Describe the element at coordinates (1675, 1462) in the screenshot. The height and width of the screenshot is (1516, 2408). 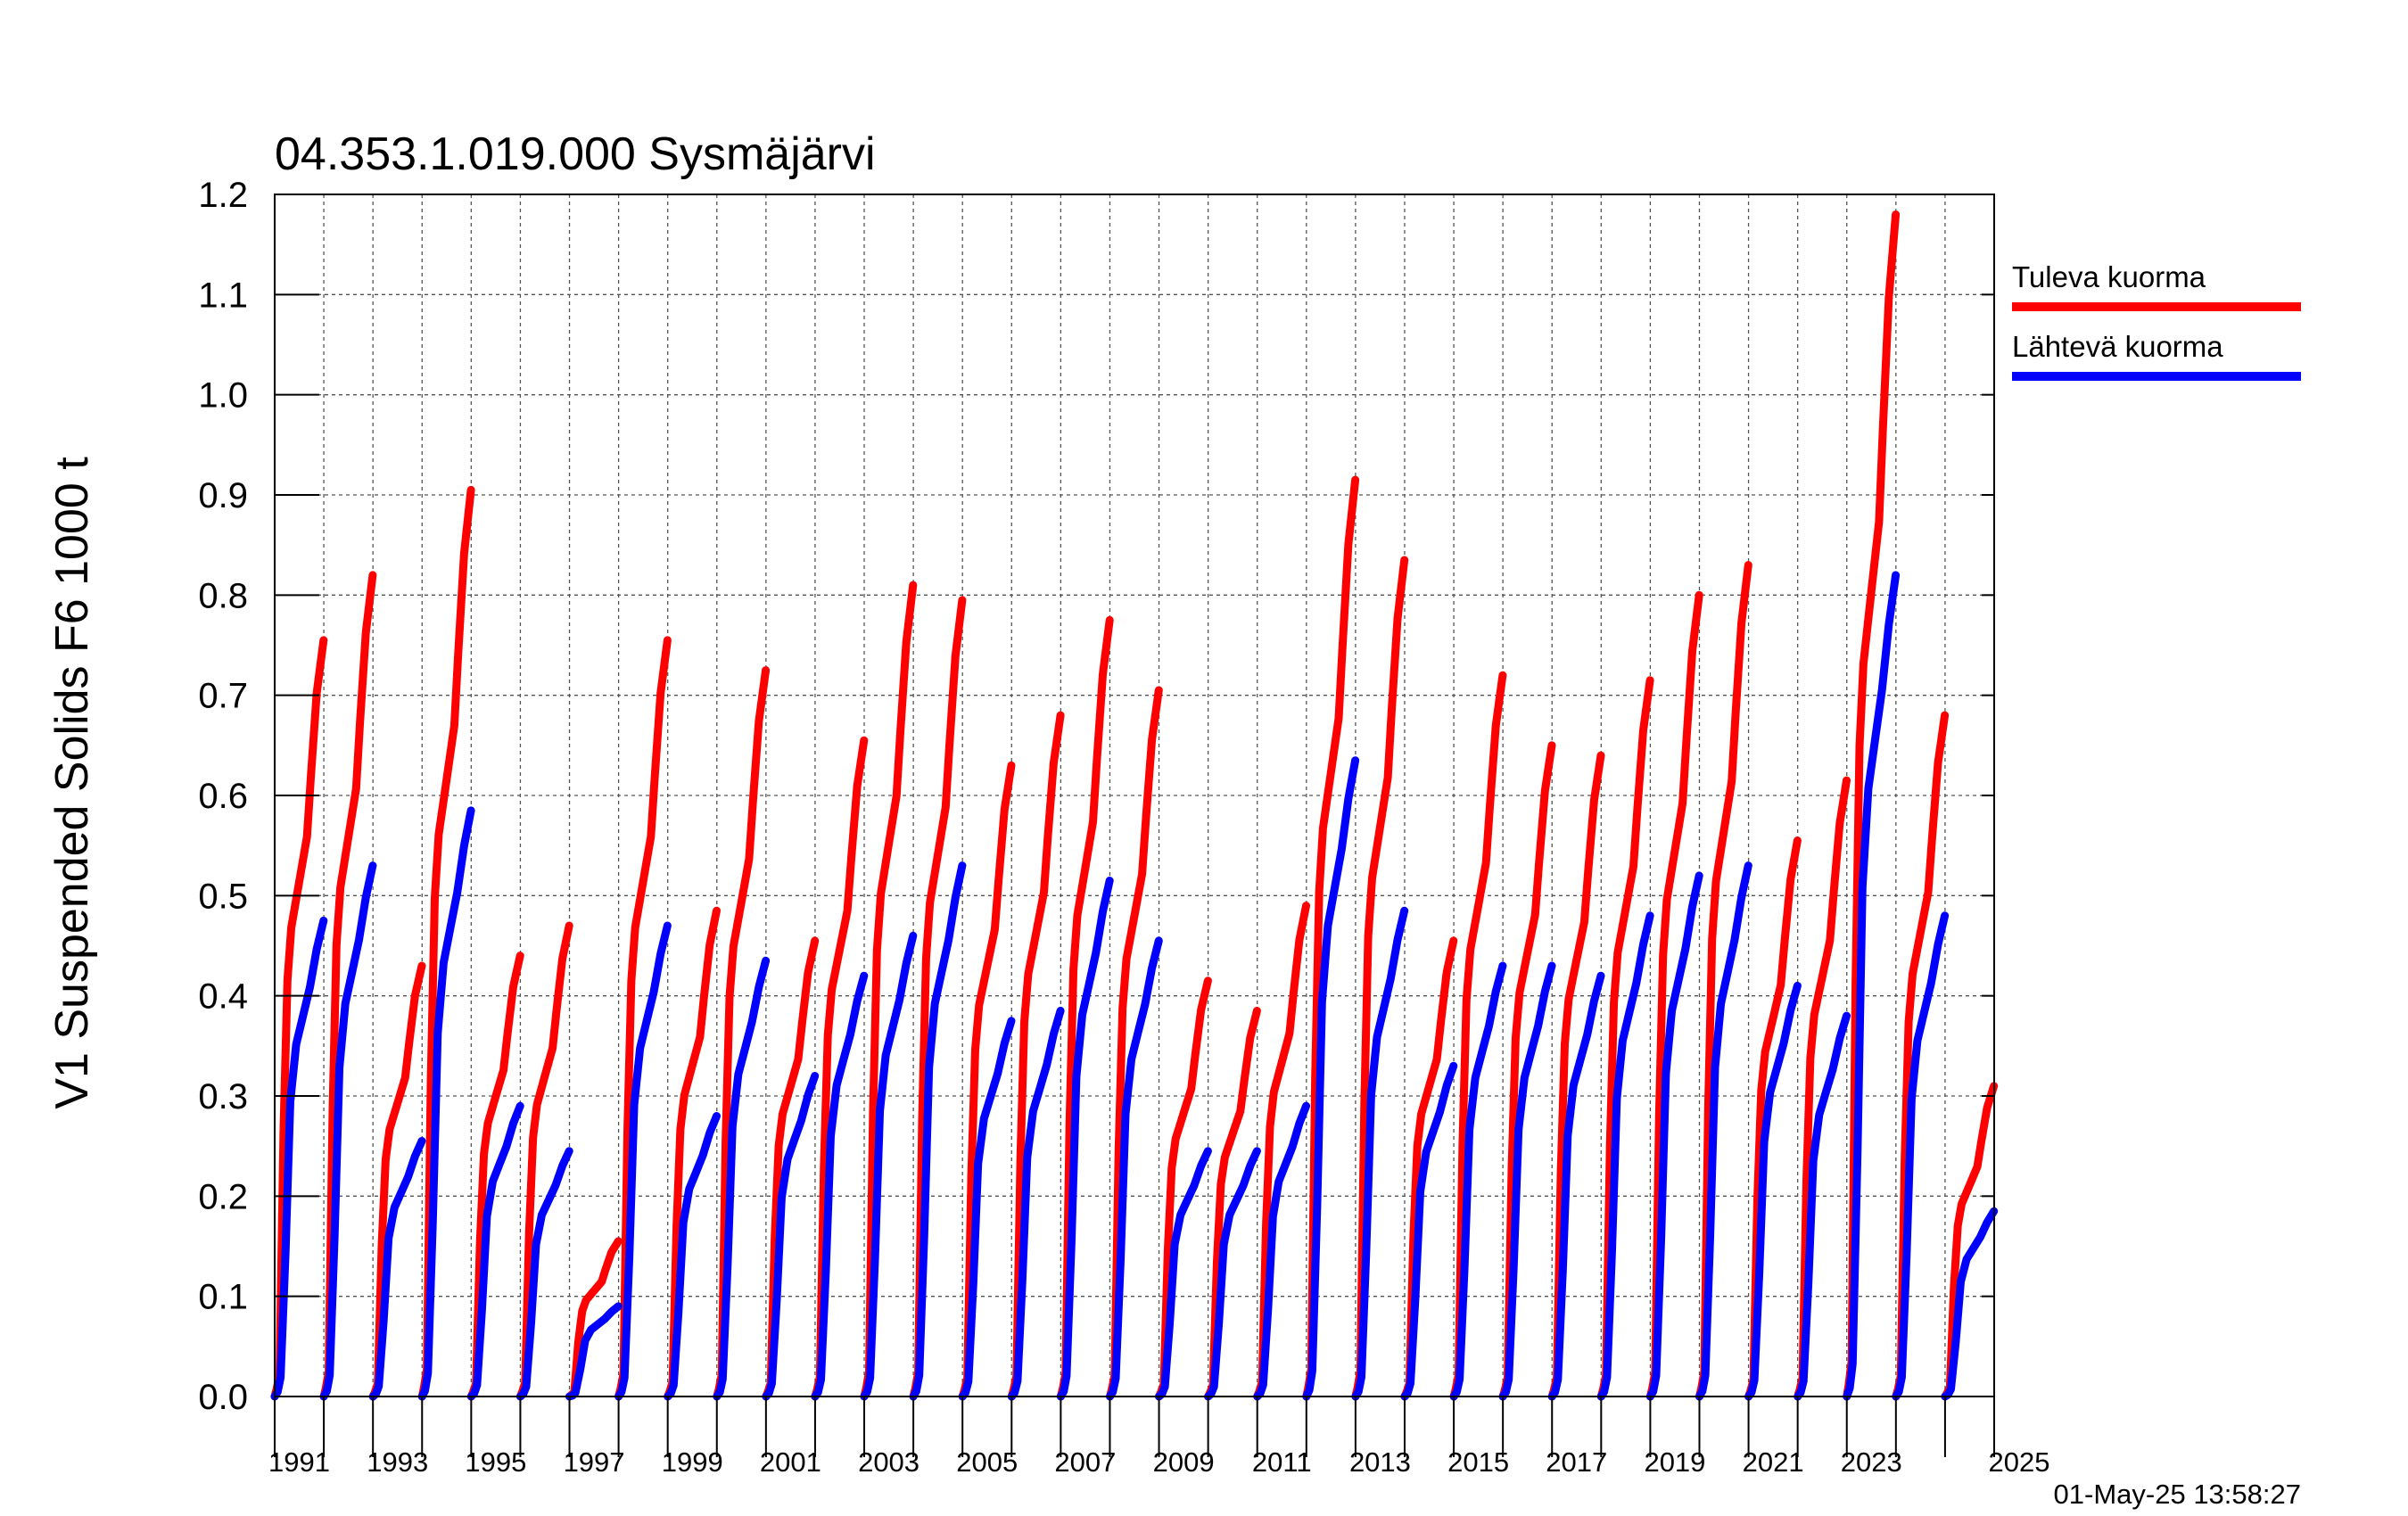
I see `x-tick-label: 2019` at that location.